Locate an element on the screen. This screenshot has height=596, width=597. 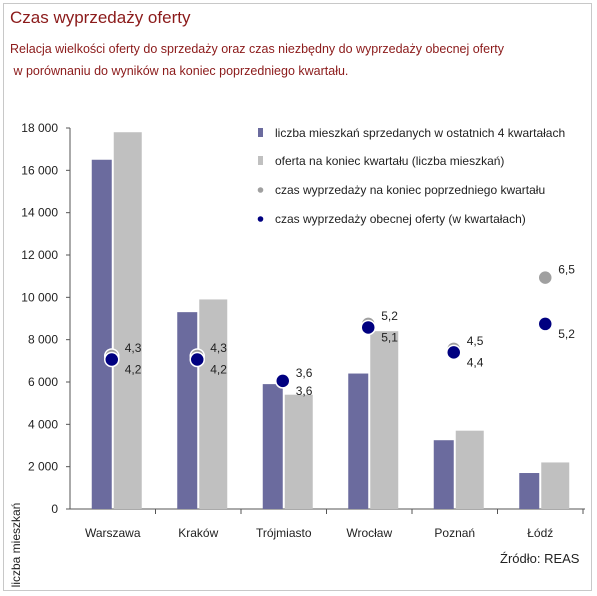
dot-curr-label: 3,6 is located at coordinates (304, 391).